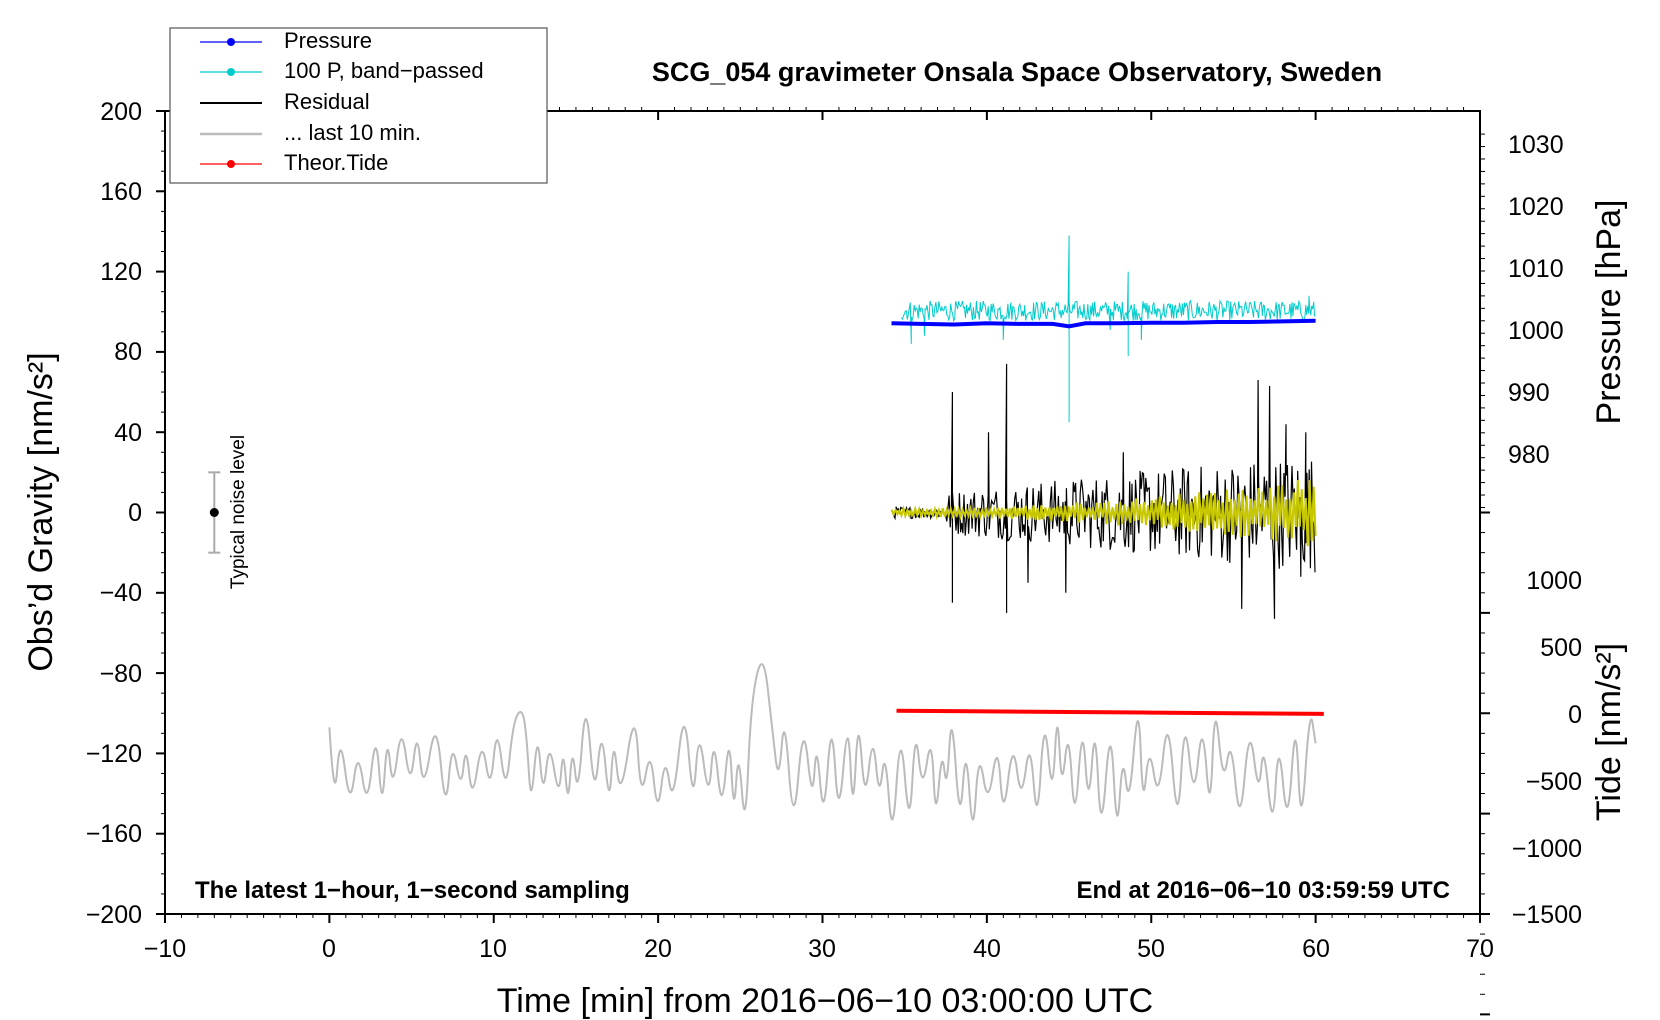  Describe the element at coordinates (328, 40) in the screenshot. I see `legend-label-pressure: Pressure` at that location.